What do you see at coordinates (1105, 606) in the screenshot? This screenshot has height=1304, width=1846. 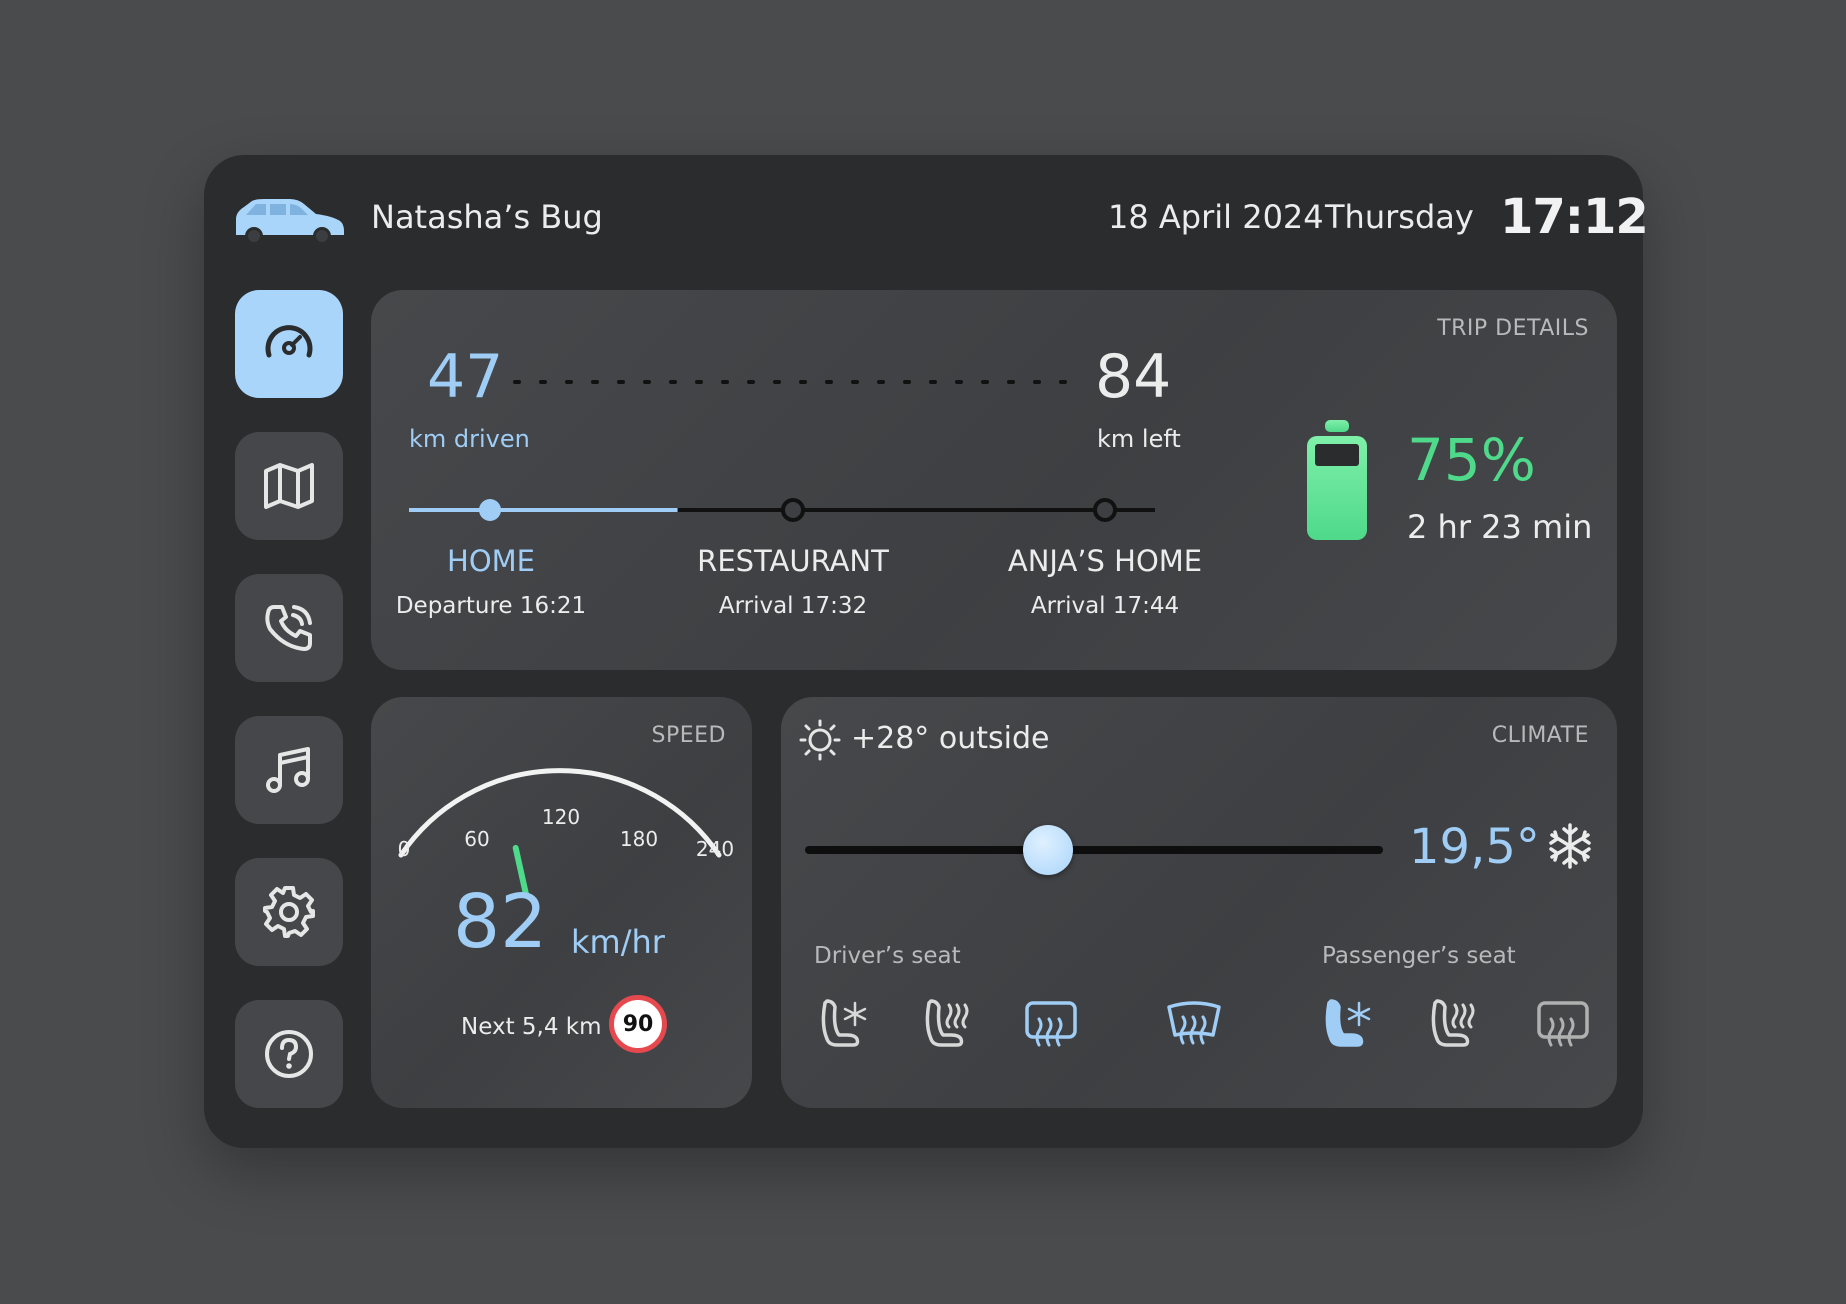 I see `stop-detail-anjas-home: Arrival 17:44` at bounding box center [1105, 606].